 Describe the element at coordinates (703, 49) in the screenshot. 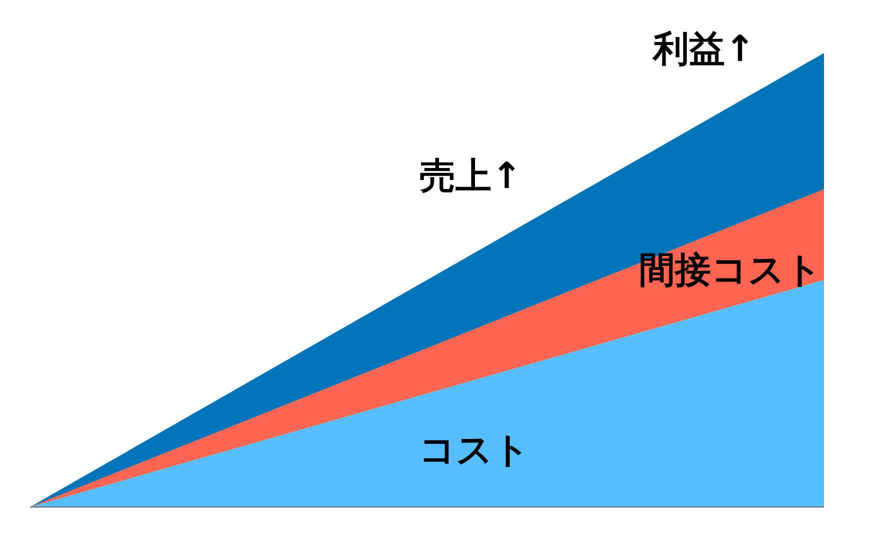

I see `series-label: 利益↑` at that location.